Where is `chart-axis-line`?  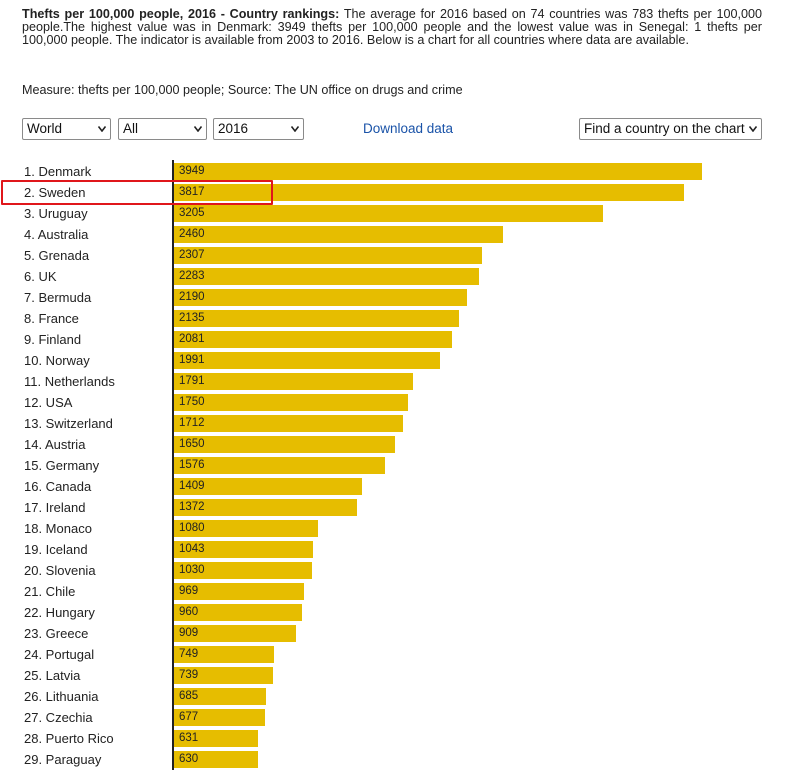 chart-axis-line is located at coordinates (173, 465).